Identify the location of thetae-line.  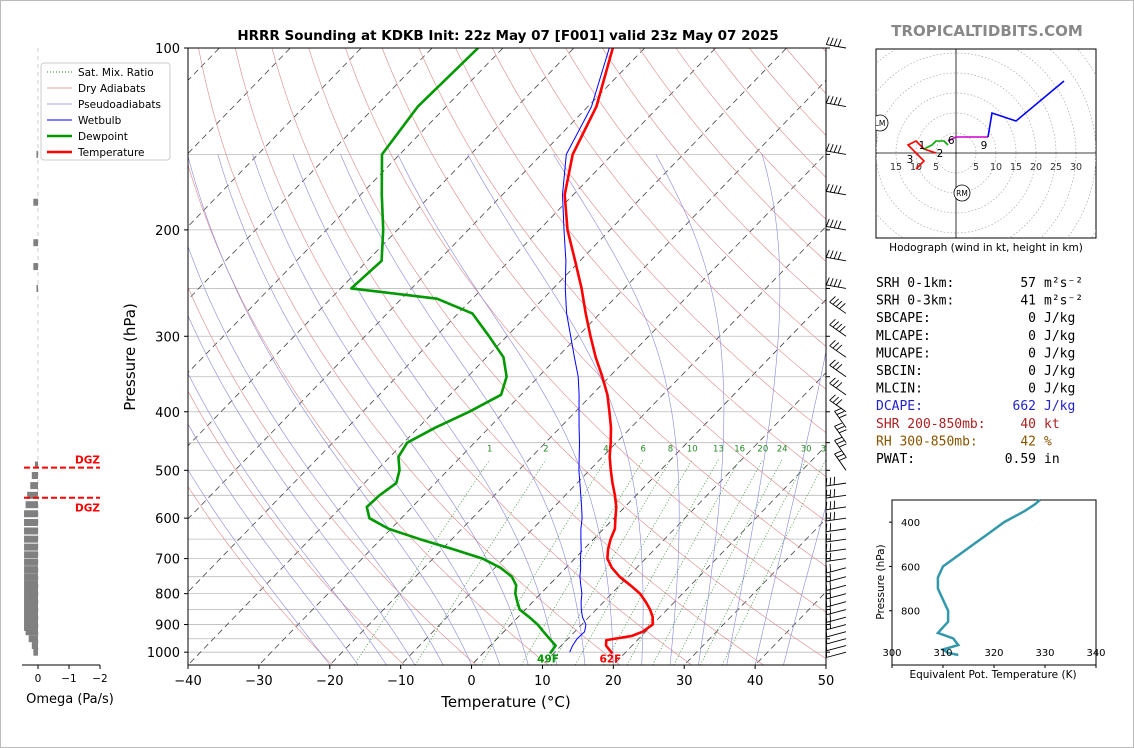
(988, 578).